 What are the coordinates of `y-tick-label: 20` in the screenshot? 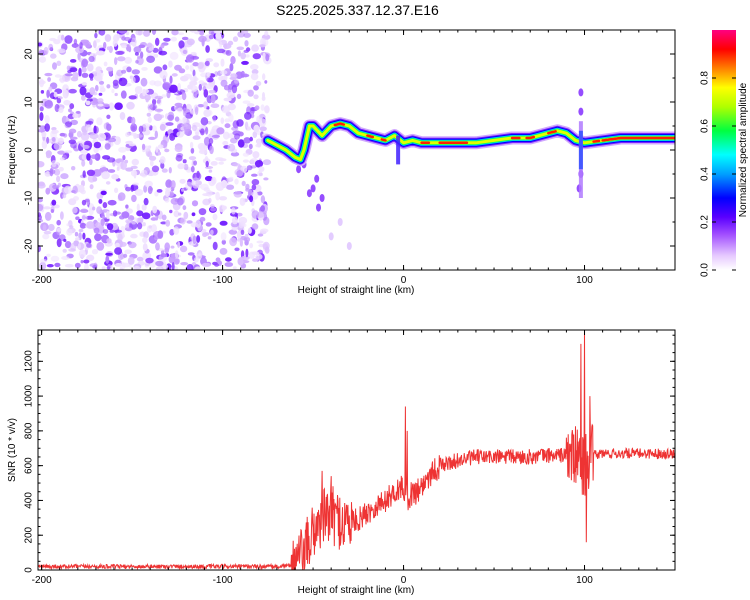 It's located at (29, 54).